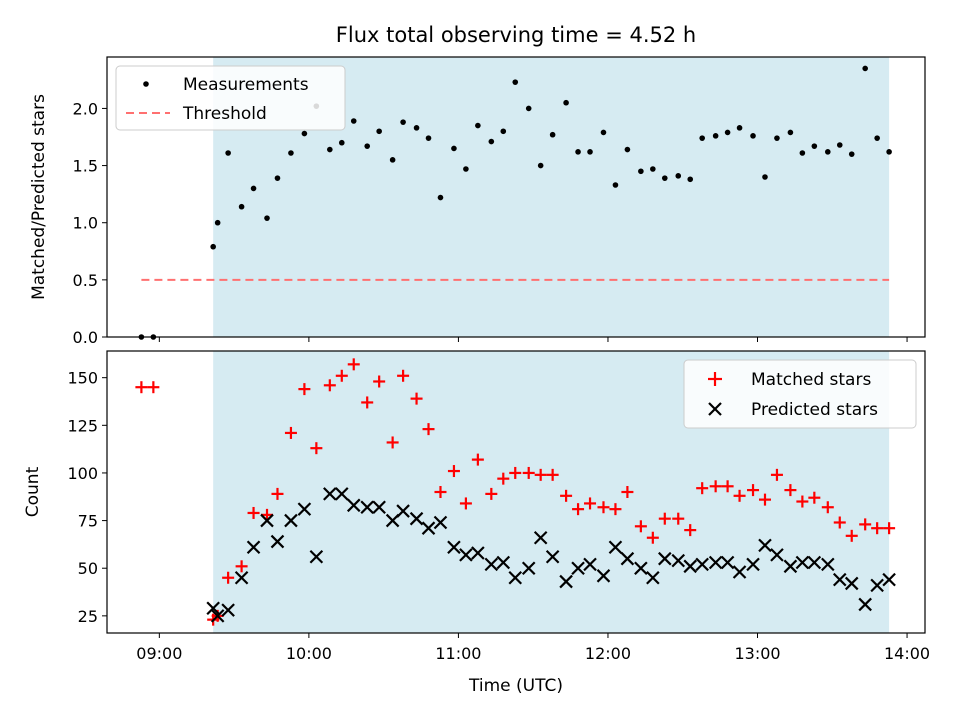 The image size is (960, 720). Describe the element at coordinates (85, 223) in the screenshot. I see `y-tick-label: 1.0` at that location.